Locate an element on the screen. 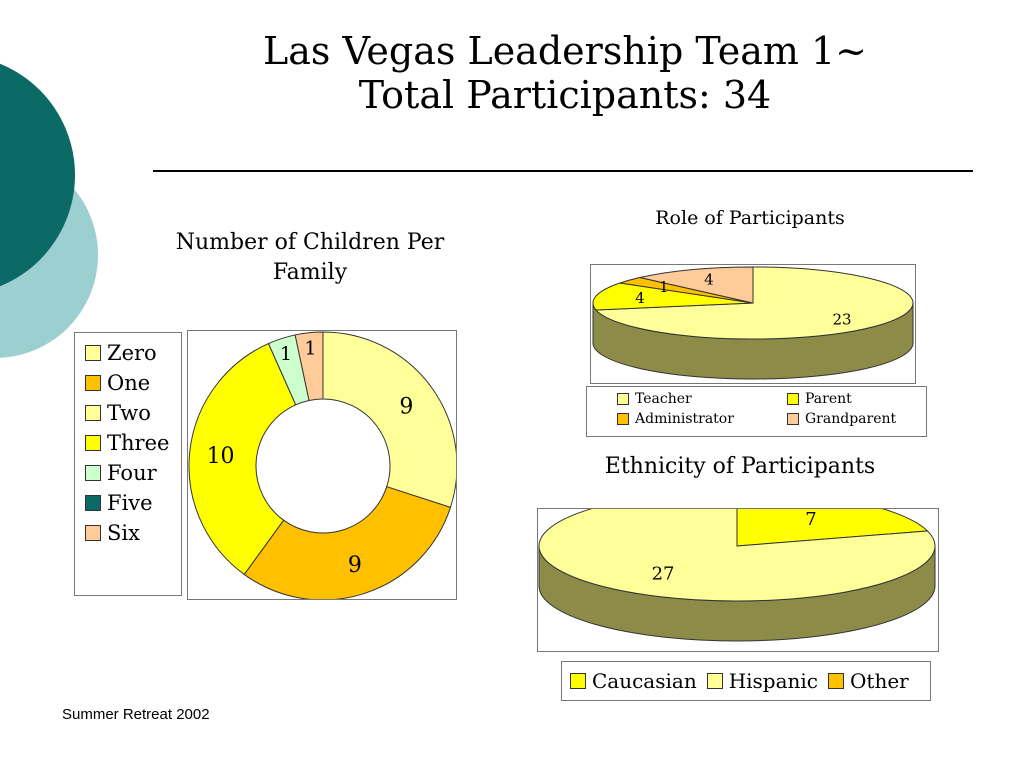 The height and width of the screenshot is (768, 1024). children-legend-item-zero: Zero is located at coordinates (133, 353).